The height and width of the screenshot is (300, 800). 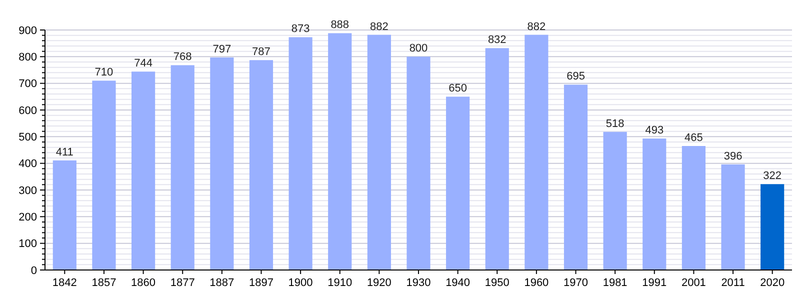 I want to click on x-tick-label: 2020, so click(x=772, y=283).